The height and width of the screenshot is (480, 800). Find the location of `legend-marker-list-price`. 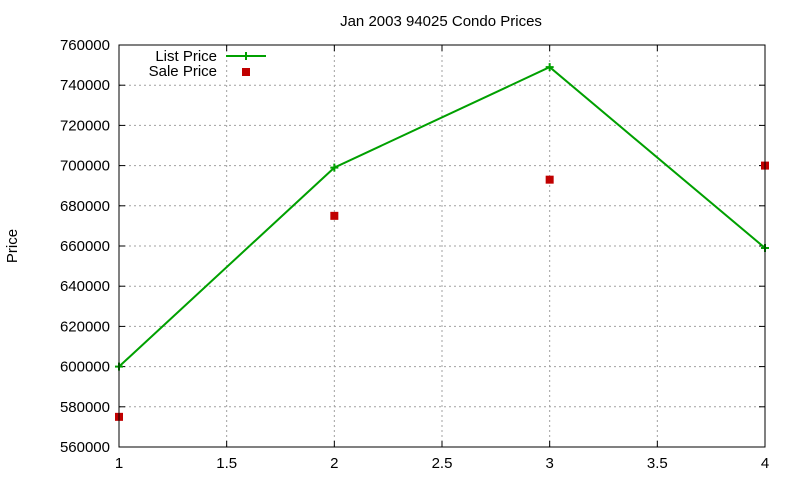

legend-marker-list-price is located at coordinates (246, 56).